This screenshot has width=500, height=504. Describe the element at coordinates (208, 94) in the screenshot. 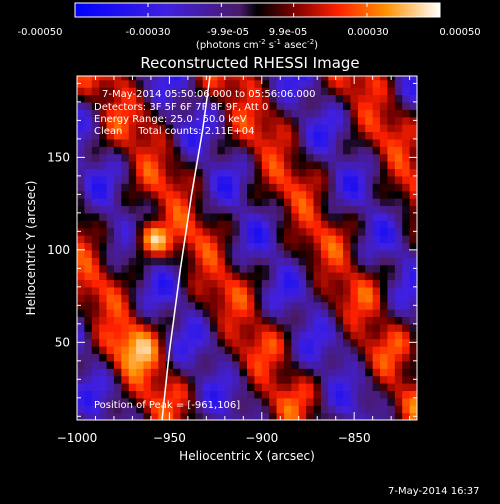

I see `annotation-time-range: 7-May-2014 05:50:06.000 to 05:56:06.000` at that location.